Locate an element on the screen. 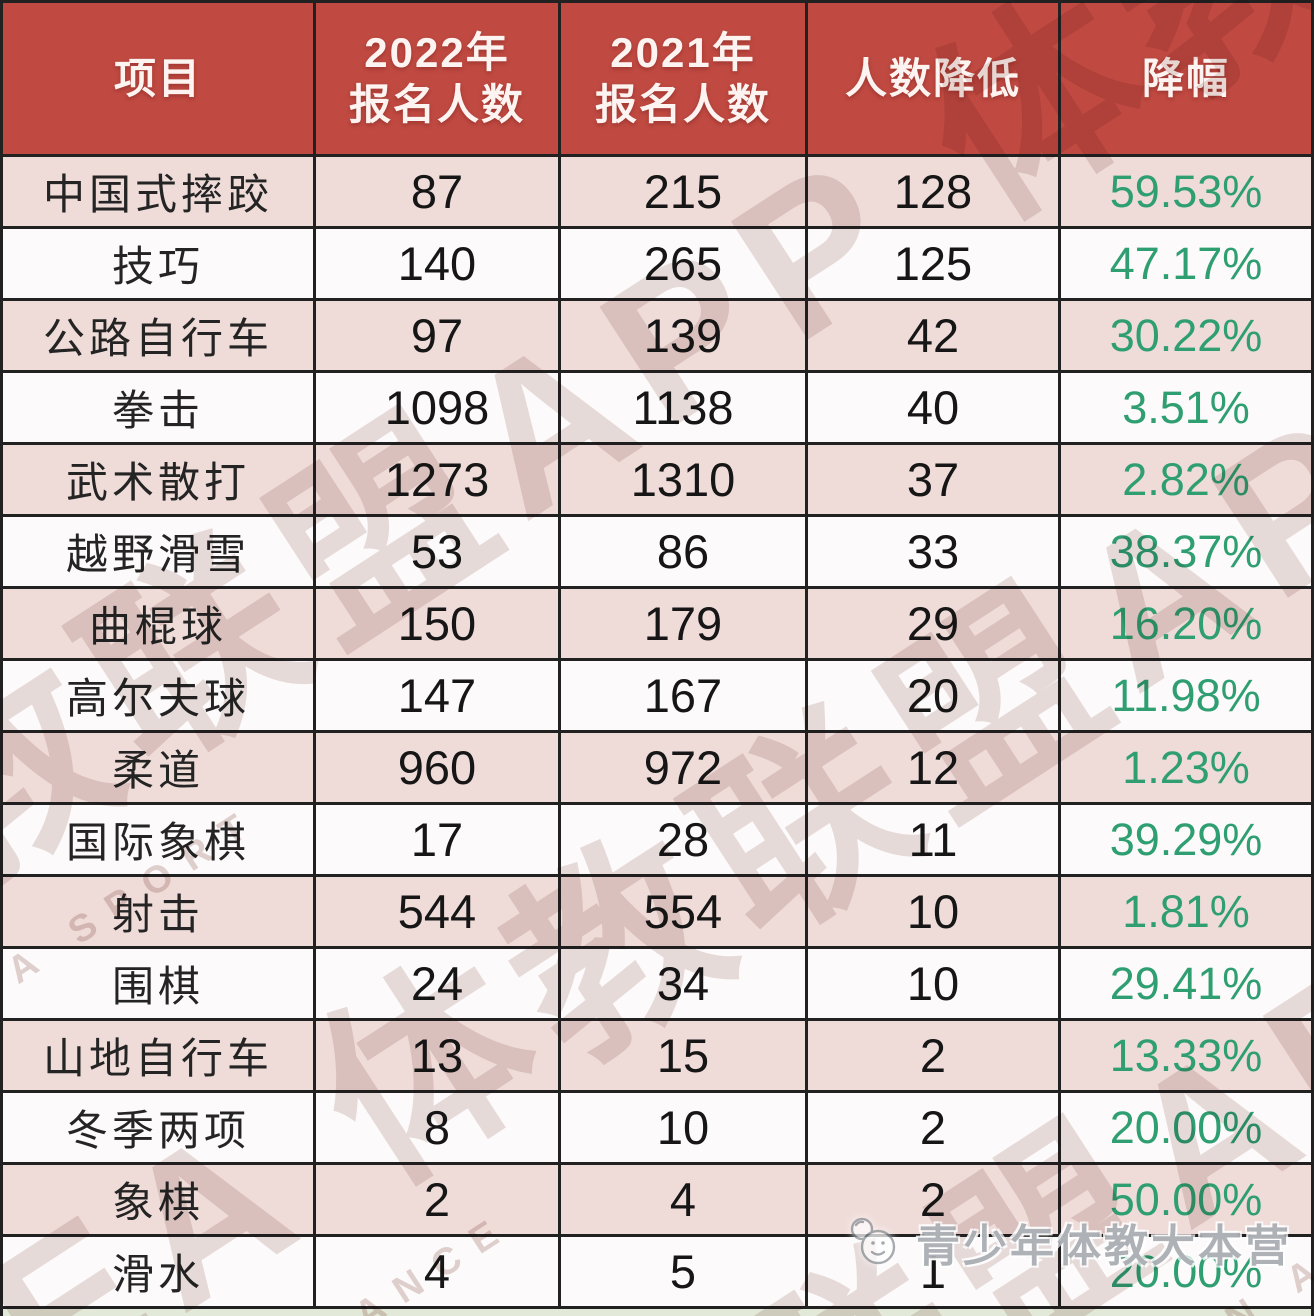  header-registrations-2021: 2021年 报名人数 is located at coordinates (683, 78).